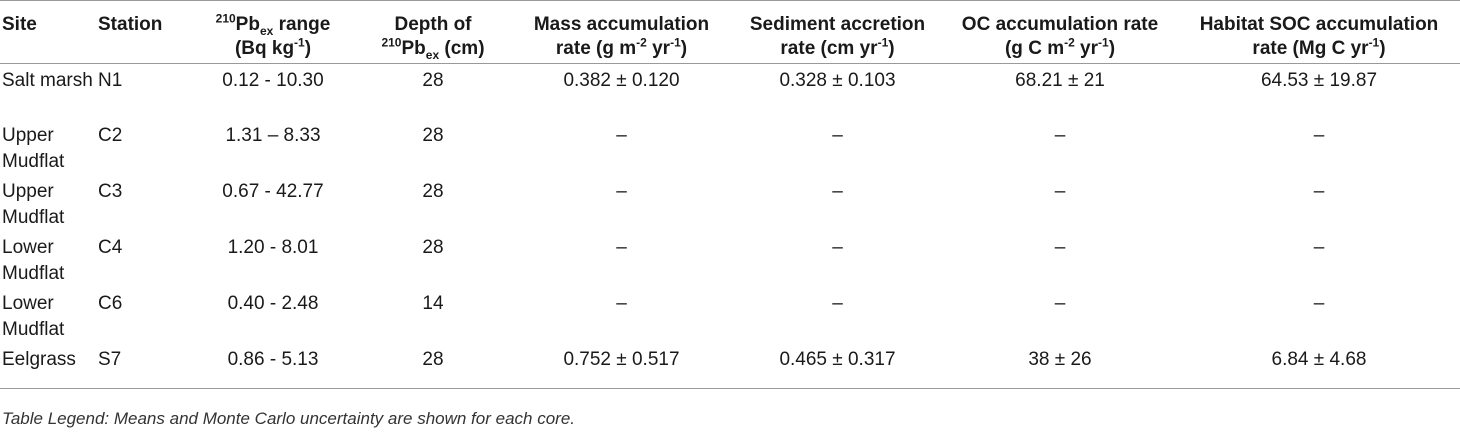 This screenshot has width=1460, height=433. Describe the element at coordinates (273, 32) in the screenshot. I see `header-pb-range: 210Pbex range (Bq kg-1)` at that location.